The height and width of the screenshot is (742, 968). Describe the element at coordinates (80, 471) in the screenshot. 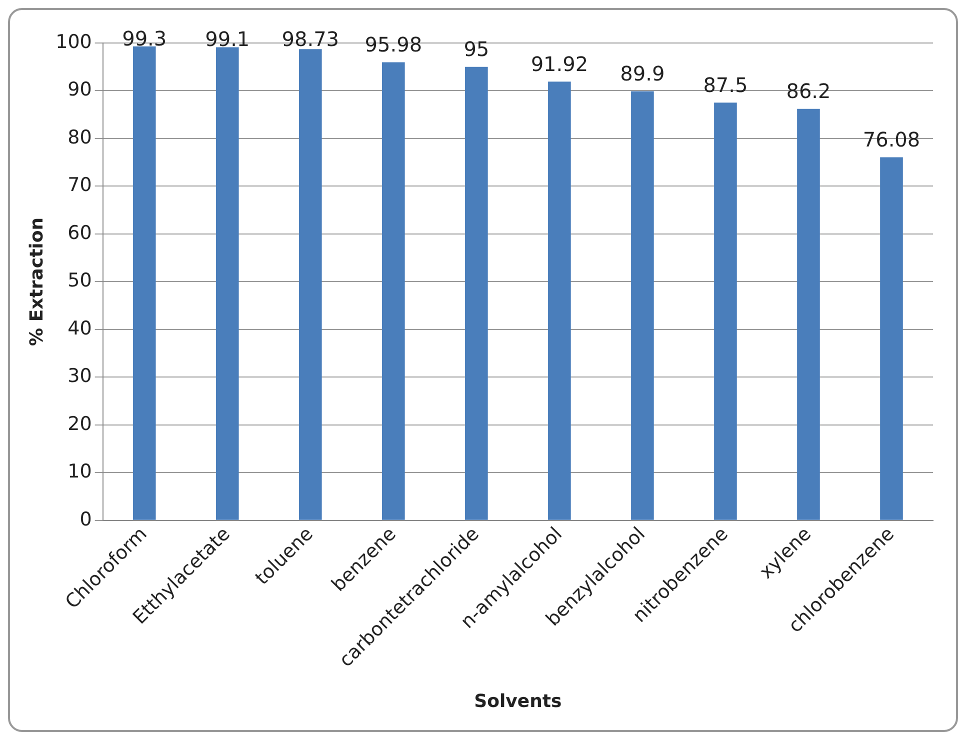

I see `y-tick-label: 10` at that location.